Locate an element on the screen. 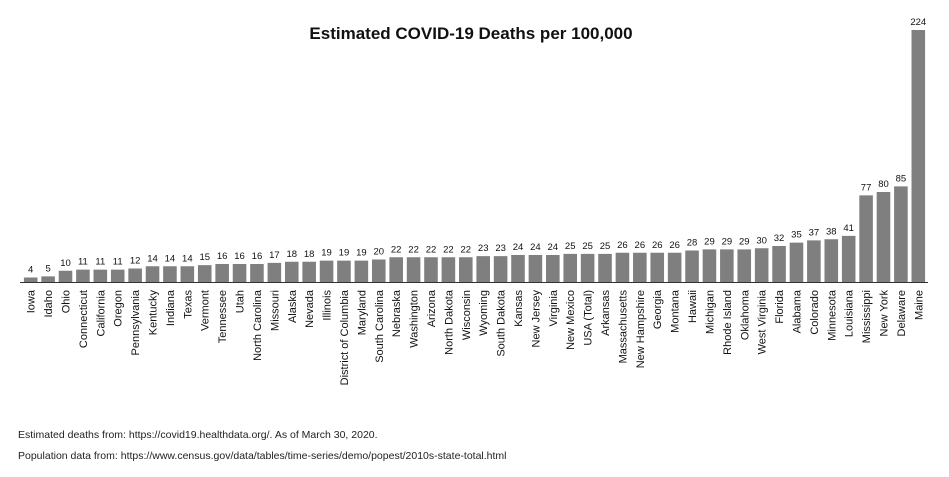 The width and height of the screenshot is (949, 477). category-label: Louisiana is located at coordinates (850, 313).